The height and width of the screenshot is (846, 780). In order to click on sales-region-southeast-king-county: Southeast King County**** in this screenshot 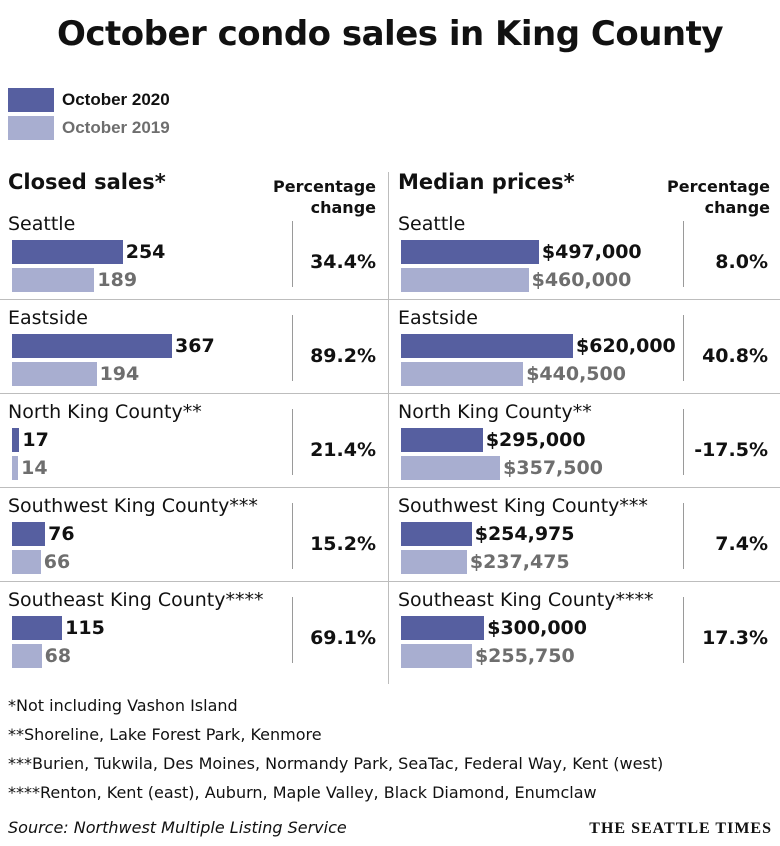, I will do `click(136, 600)`.